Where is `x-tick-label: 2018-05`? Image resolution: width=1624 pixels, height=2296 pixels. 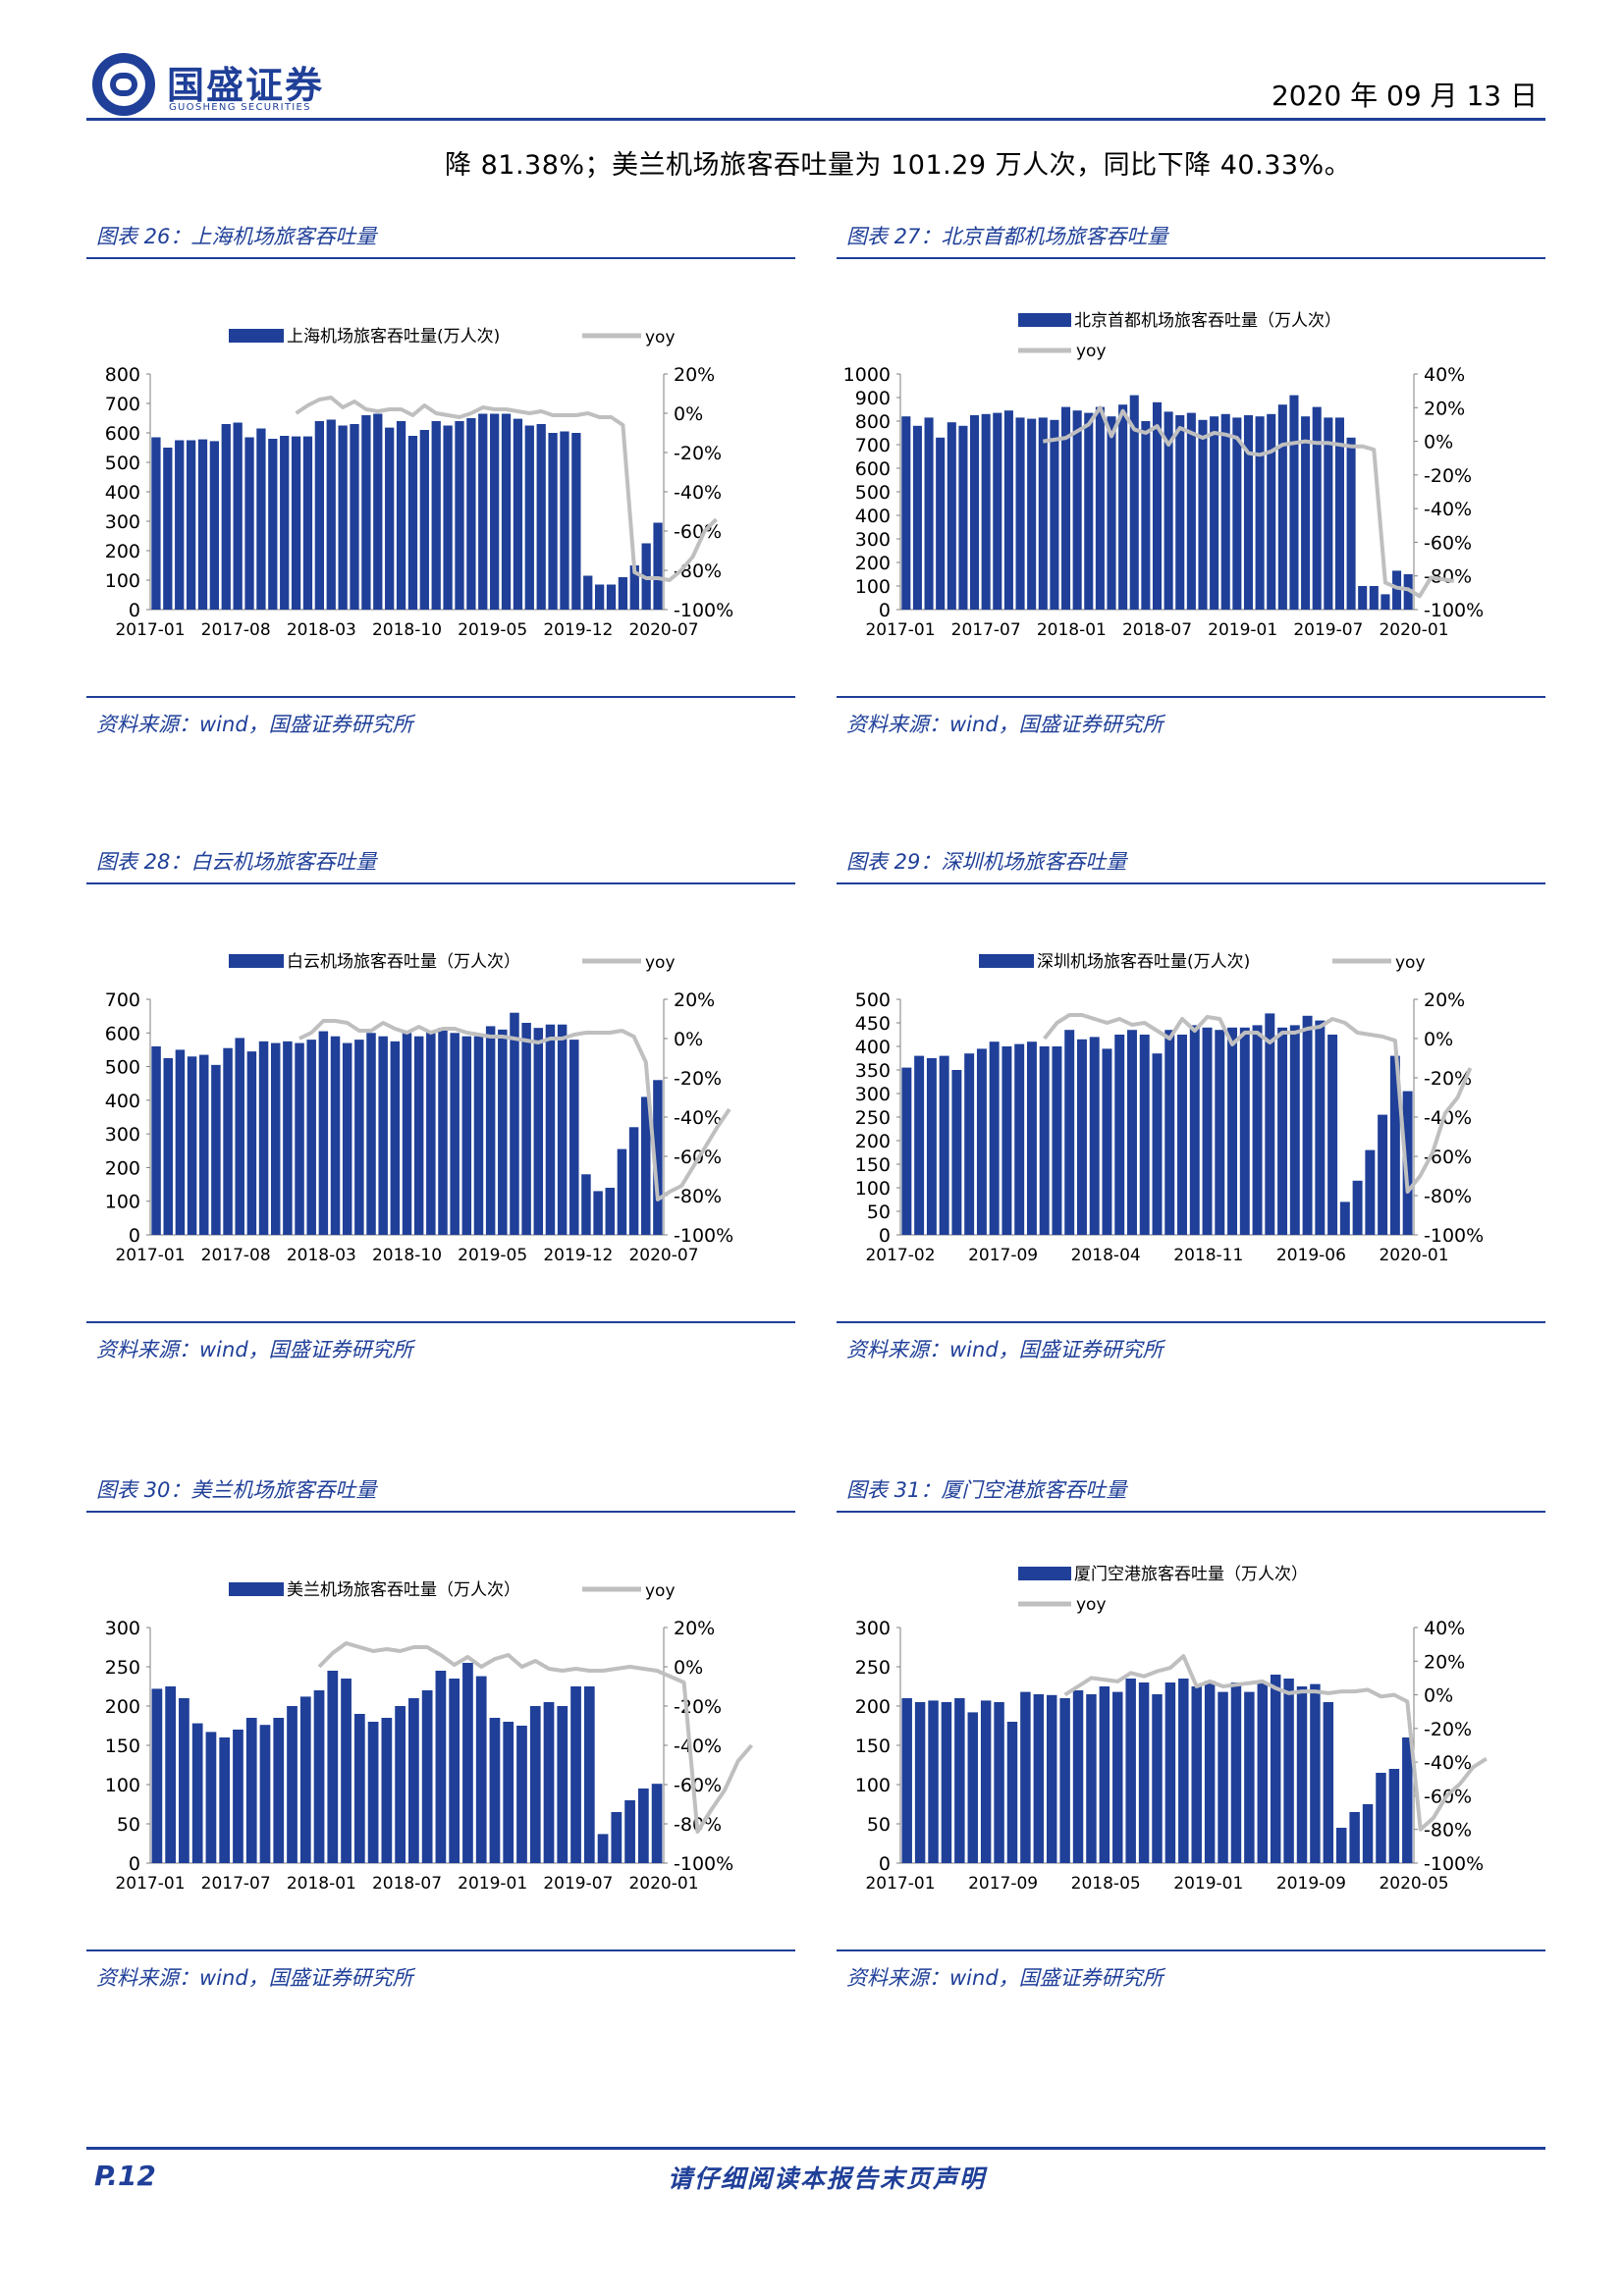
x-tick-label: 2018-05 is located at coordinates (1106, 1884).